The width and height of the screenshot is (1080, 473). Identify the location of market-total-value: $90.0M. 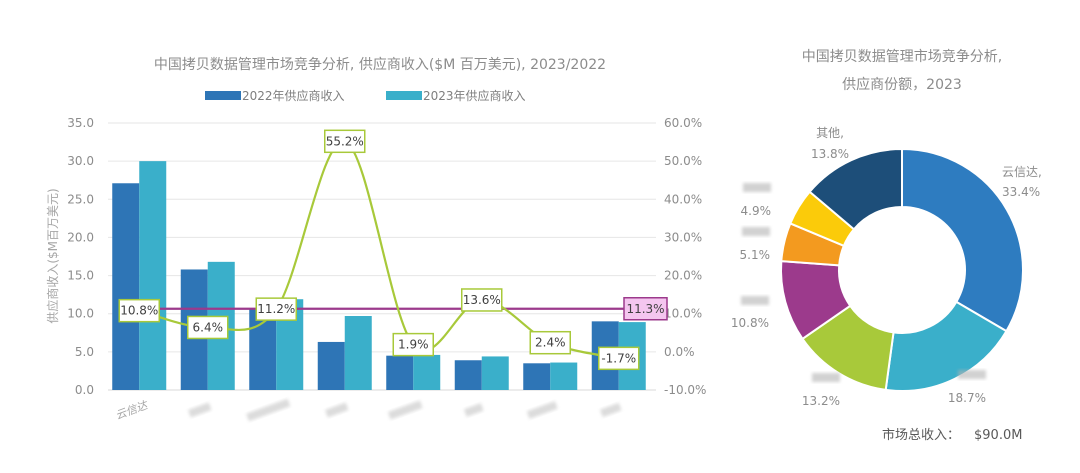
(998, 435).